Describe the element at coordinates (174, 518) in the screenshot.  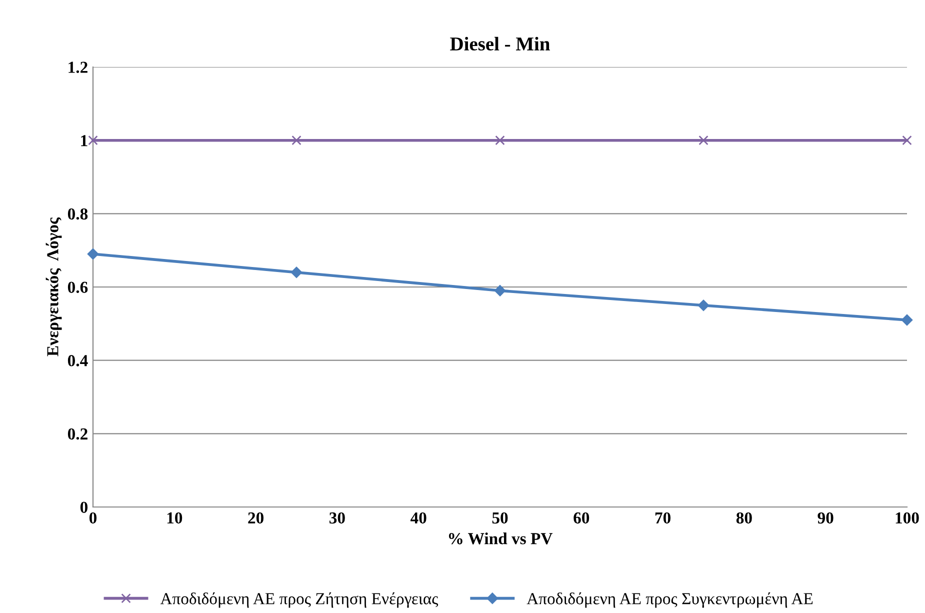
I see `x-tick-label: 10` at that location.